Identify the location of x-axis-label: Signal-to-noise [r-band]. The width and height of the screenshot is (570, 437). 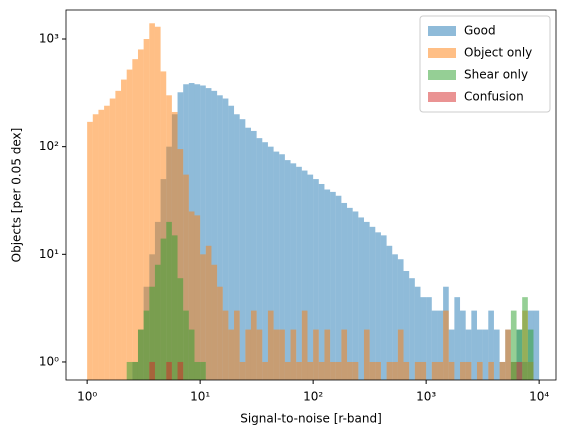
(311, 419).